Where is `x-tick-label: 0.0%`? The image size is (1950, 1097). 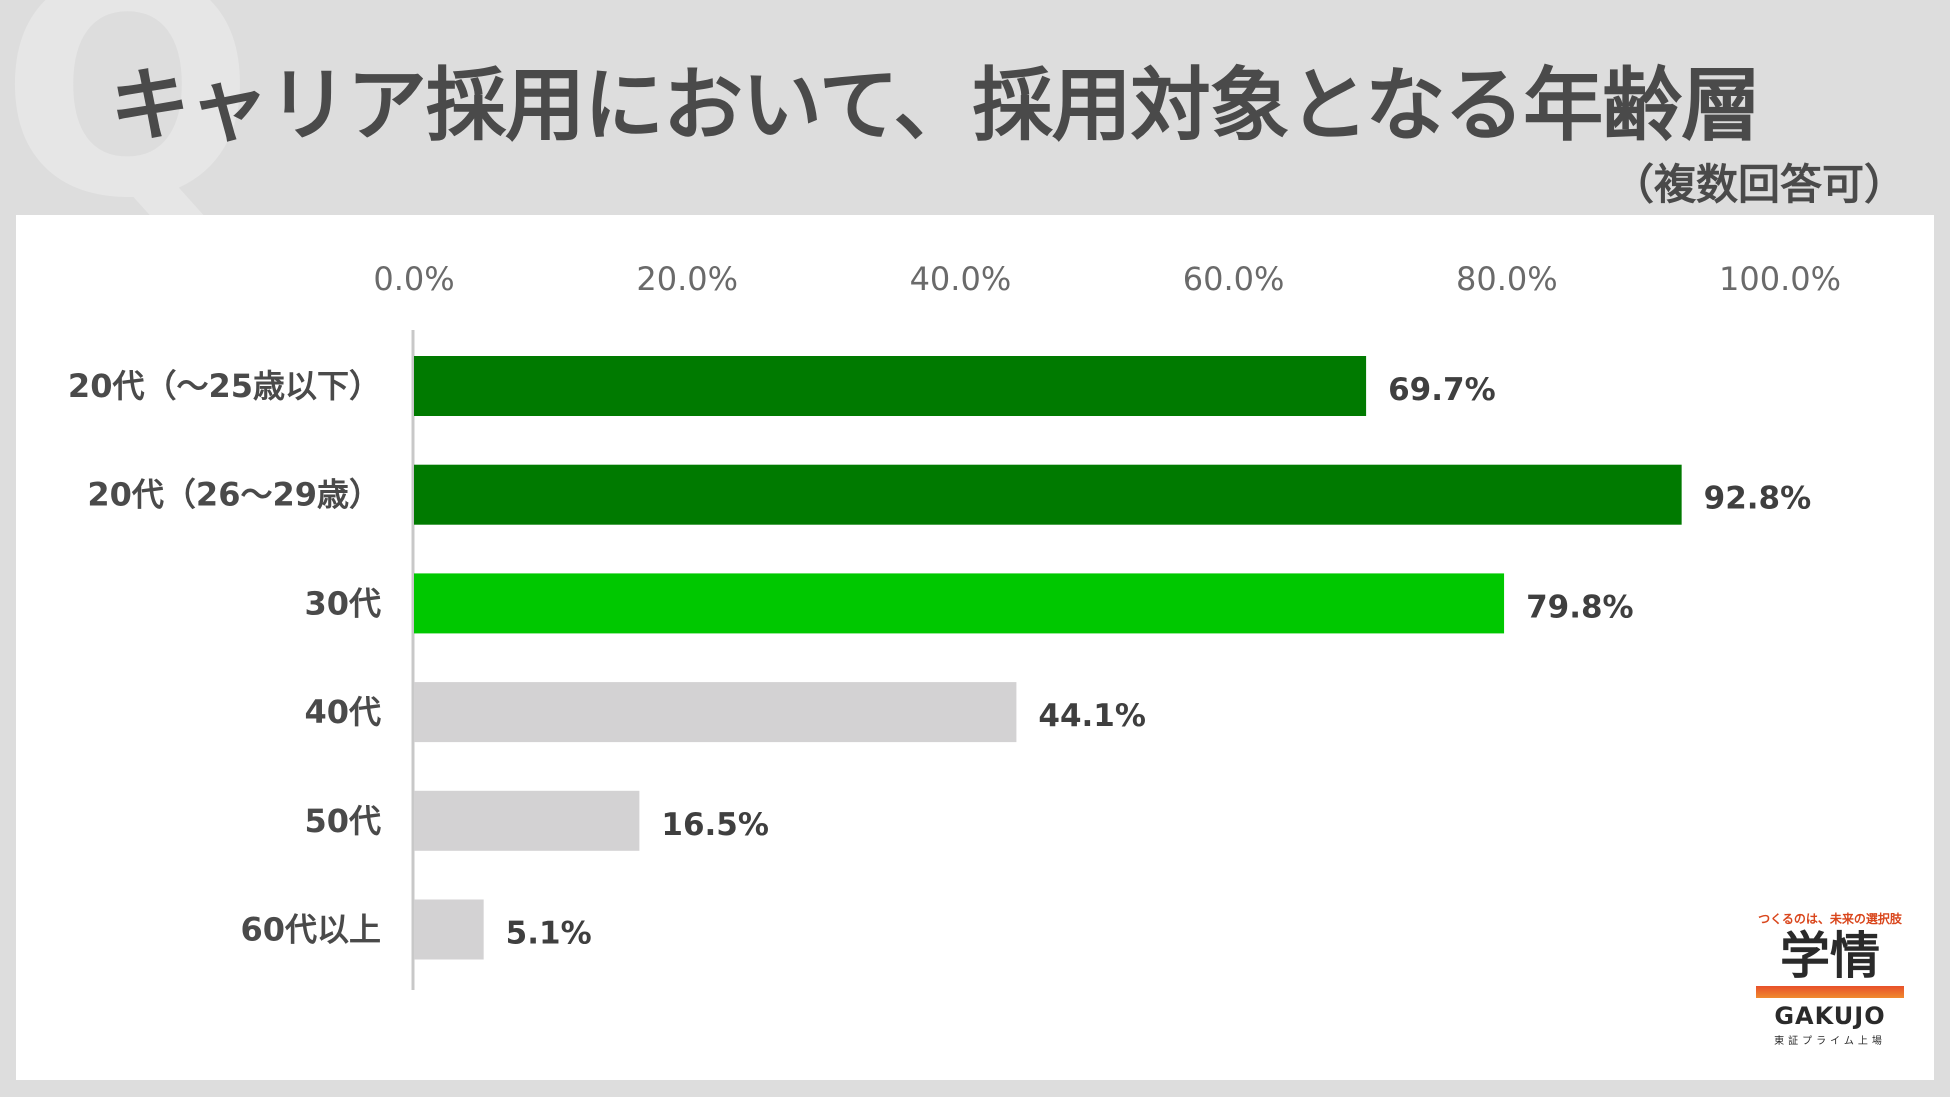
x-tick-label: 0.0% is located at coordinates (413, 279).